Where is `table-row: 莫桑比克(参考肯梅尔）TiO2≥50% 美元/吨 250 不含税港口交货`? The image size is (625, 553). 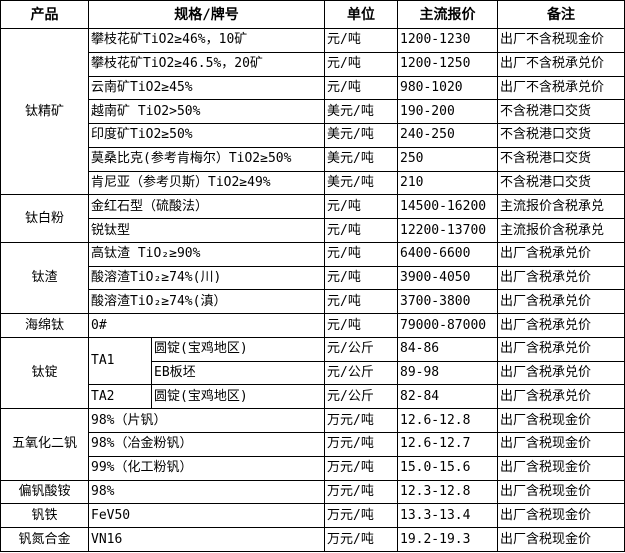
table-row: 莫桑比克(参考肯梅尔）TiO2≥50% 美元/吨 250 不含税港口交货 is located at coordinates (313, 159).